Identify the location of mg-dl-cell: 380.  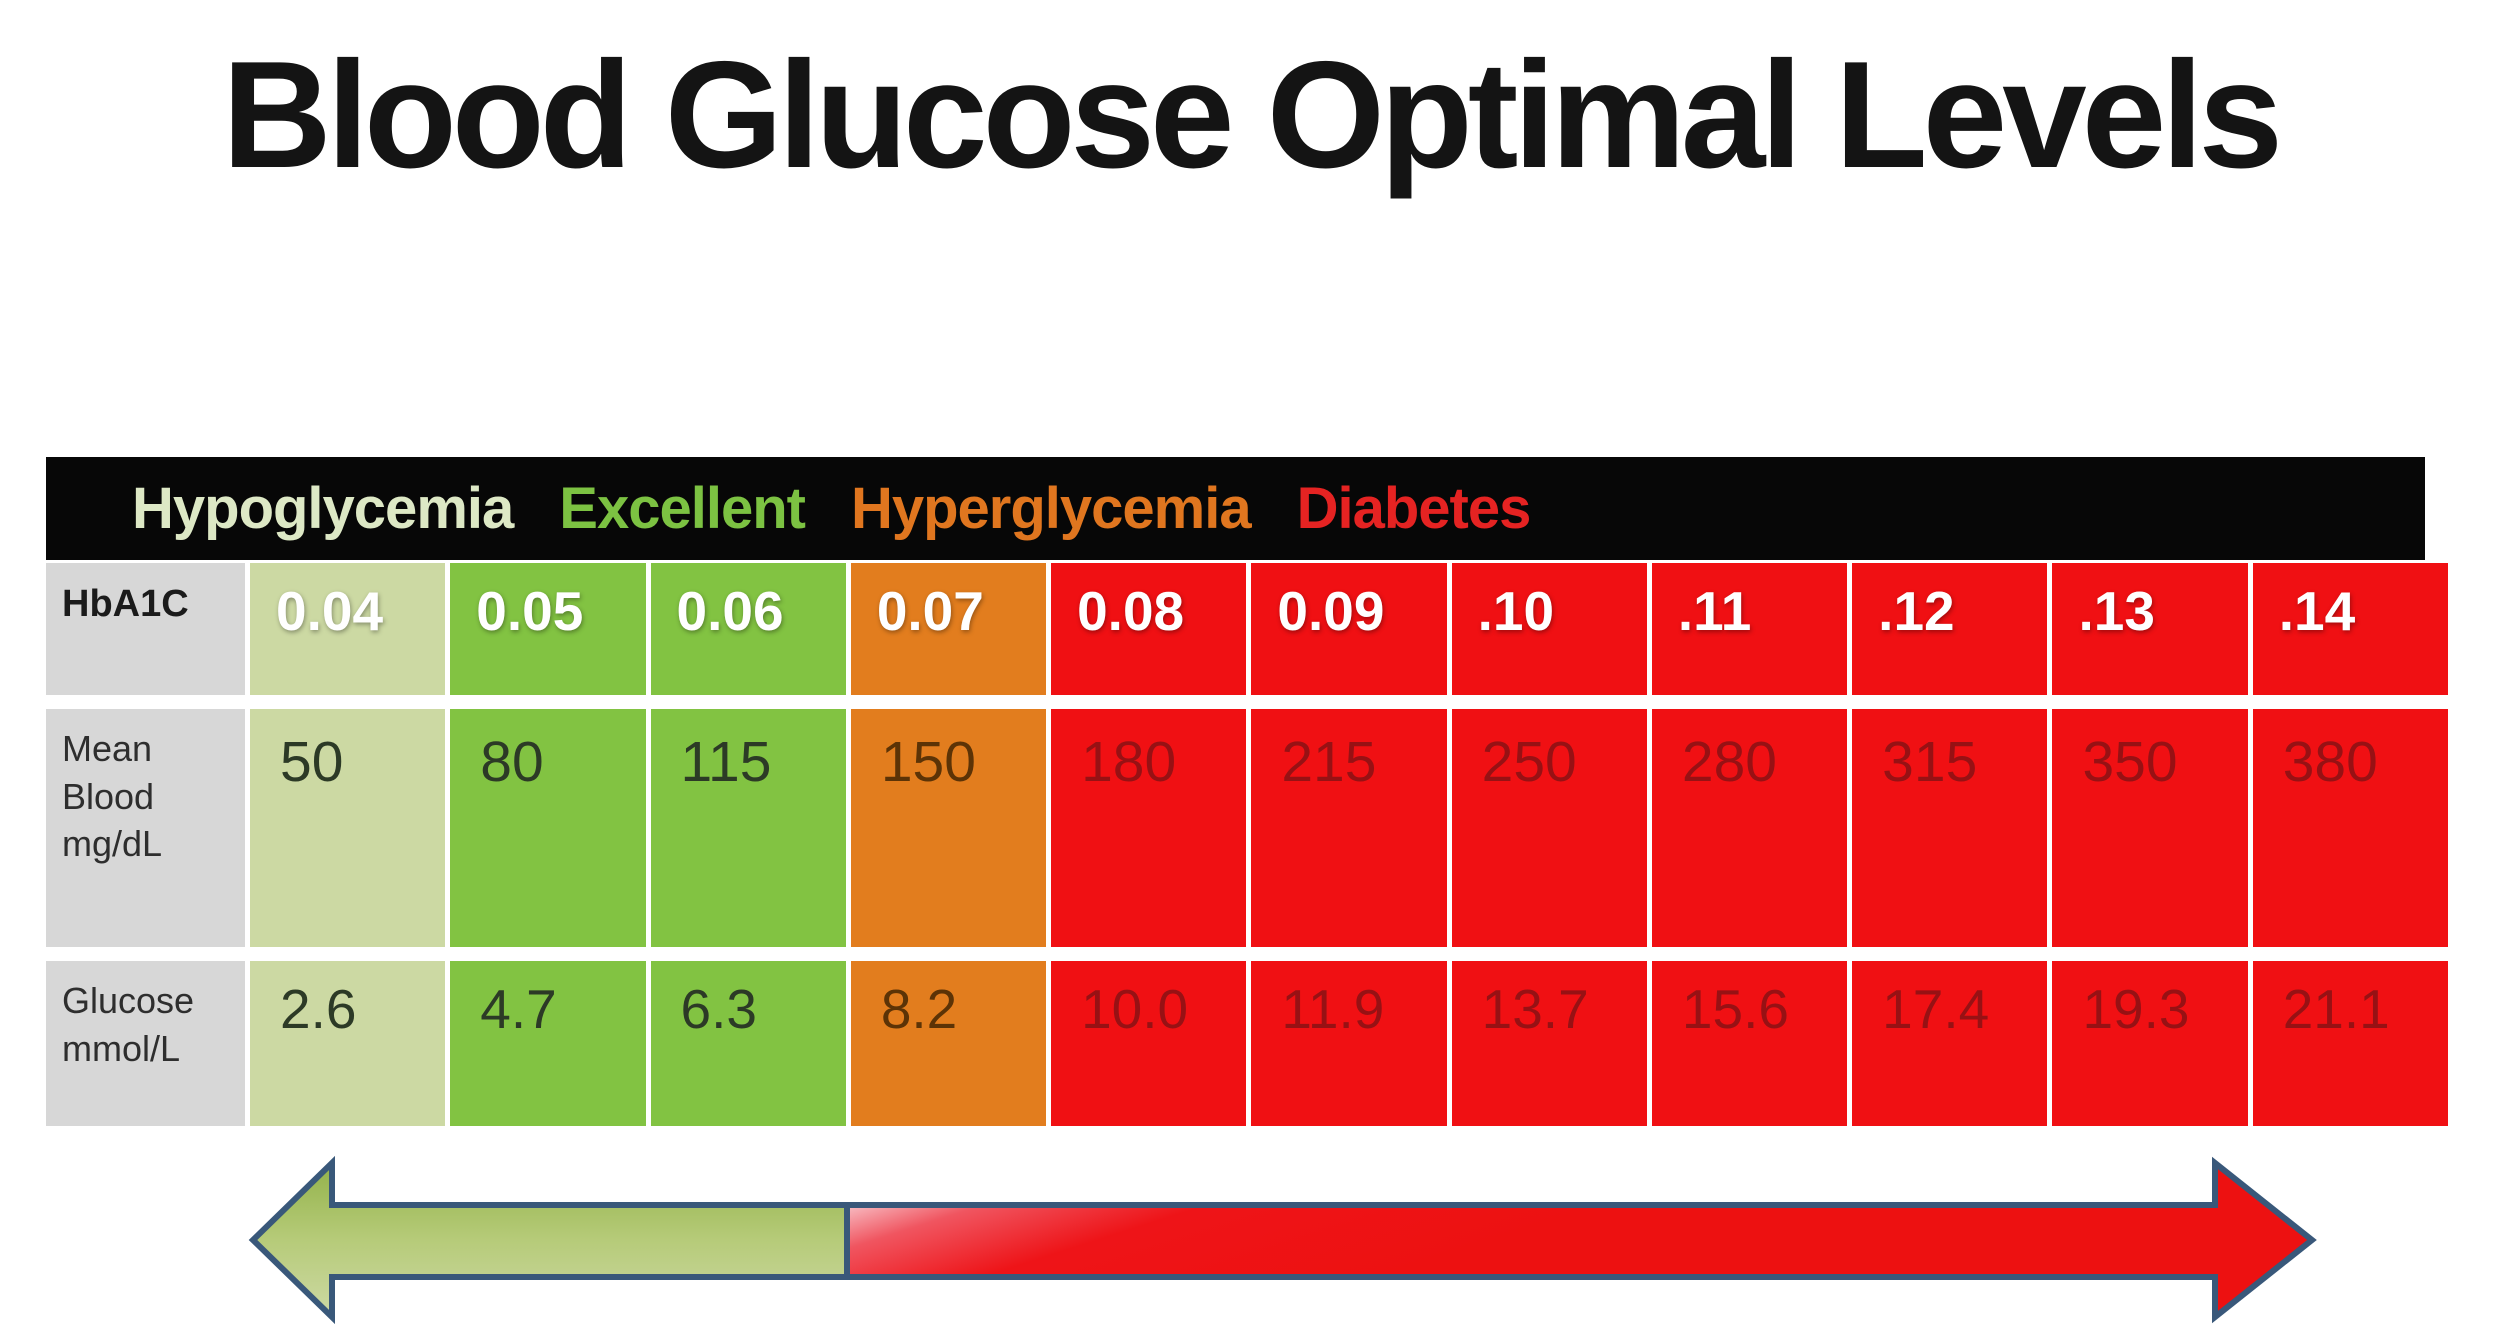
(2350, 828).